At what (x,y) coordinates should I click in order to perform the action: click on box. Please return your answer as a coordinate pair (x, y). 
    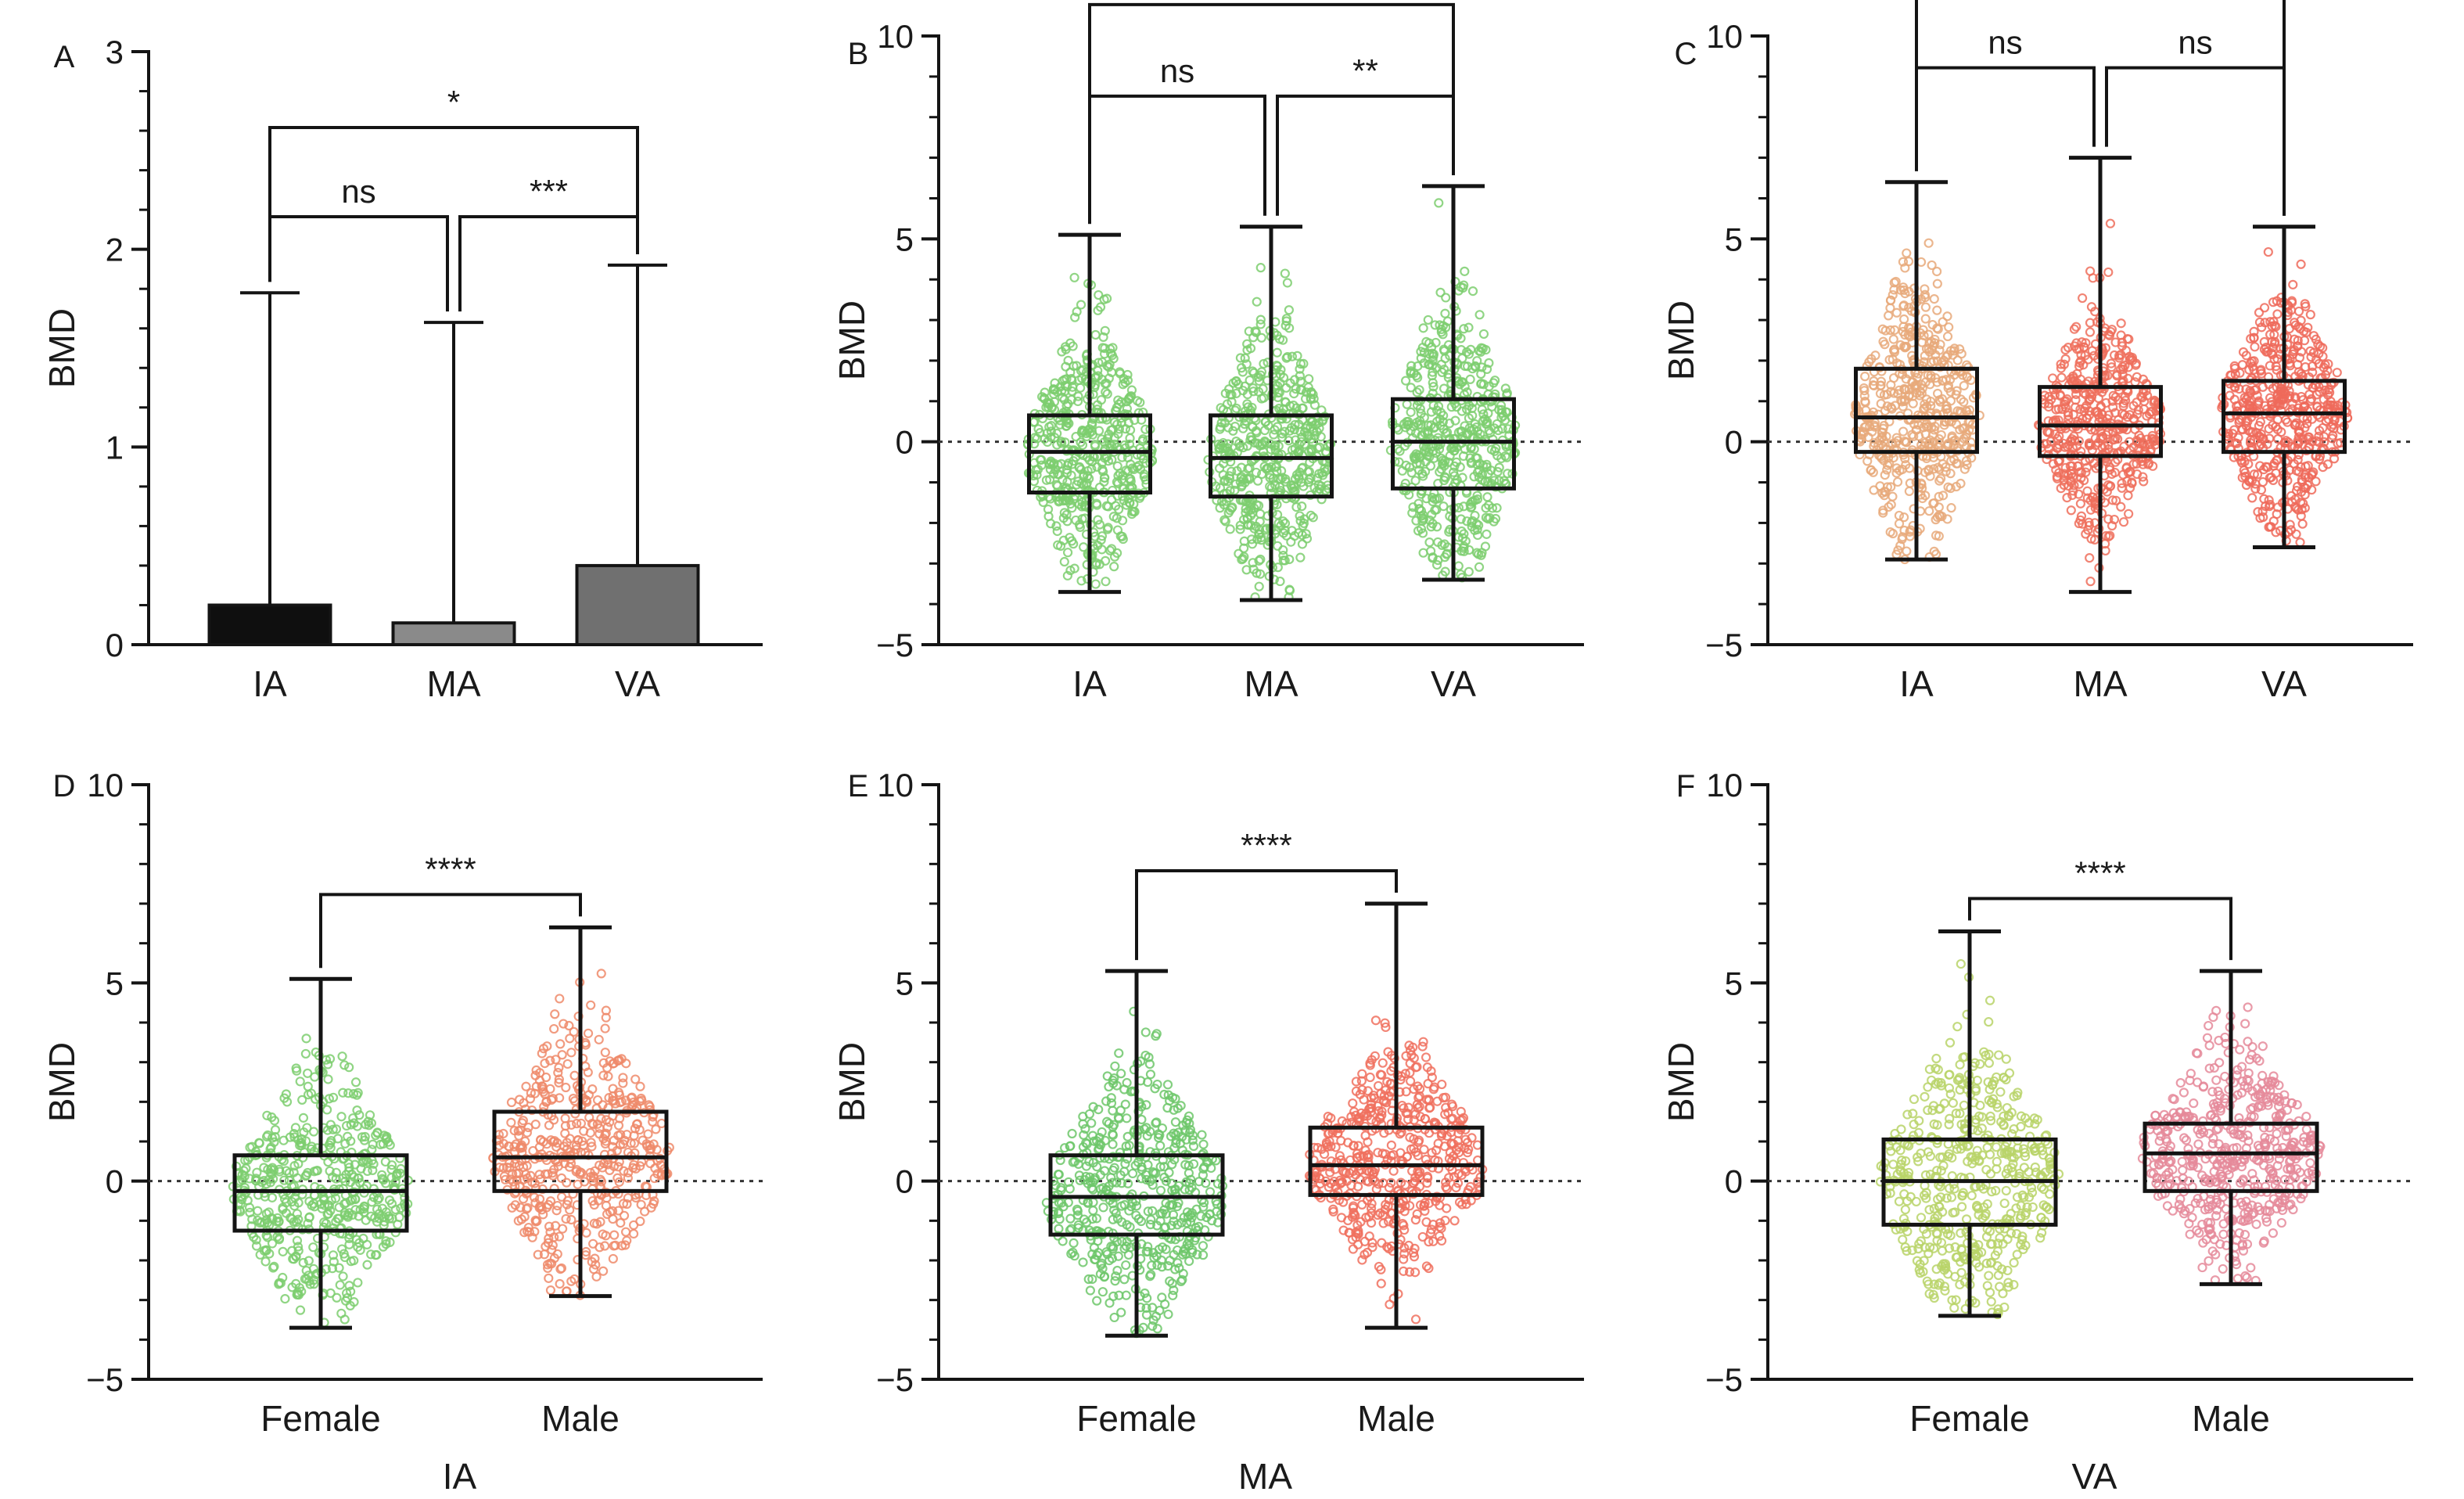
    Looking at the image, I should click on (1453, 444).